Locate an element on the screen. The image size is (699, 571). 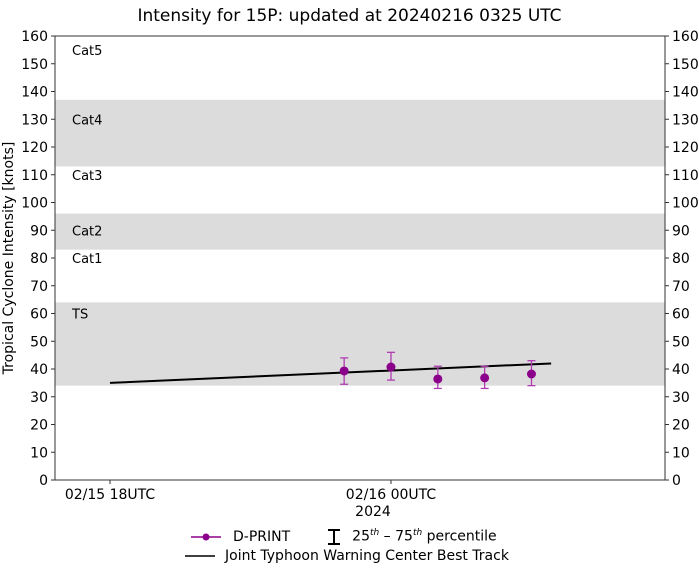
y-tick-label-right: 30 is located at coordinates (681, 398).